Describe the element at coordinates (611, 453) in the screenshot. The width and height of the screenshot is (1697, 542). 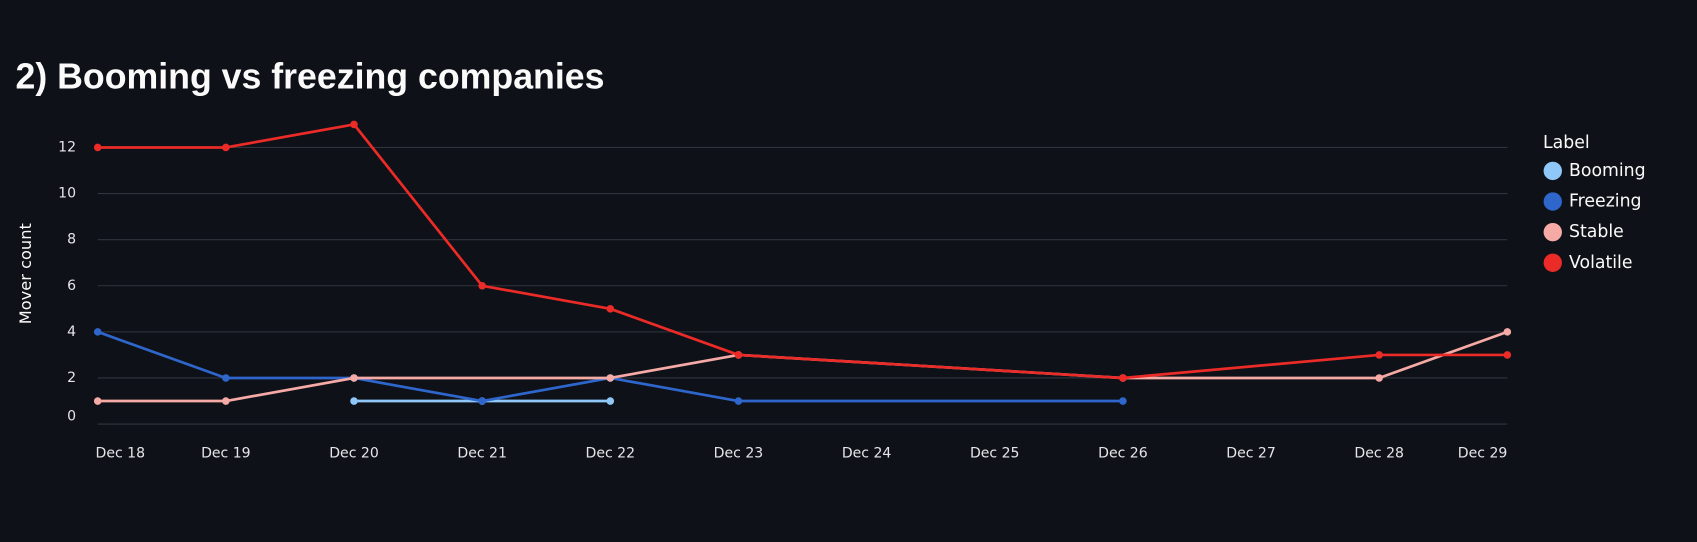
I see `x-tick-label: Dec 22` at that location.